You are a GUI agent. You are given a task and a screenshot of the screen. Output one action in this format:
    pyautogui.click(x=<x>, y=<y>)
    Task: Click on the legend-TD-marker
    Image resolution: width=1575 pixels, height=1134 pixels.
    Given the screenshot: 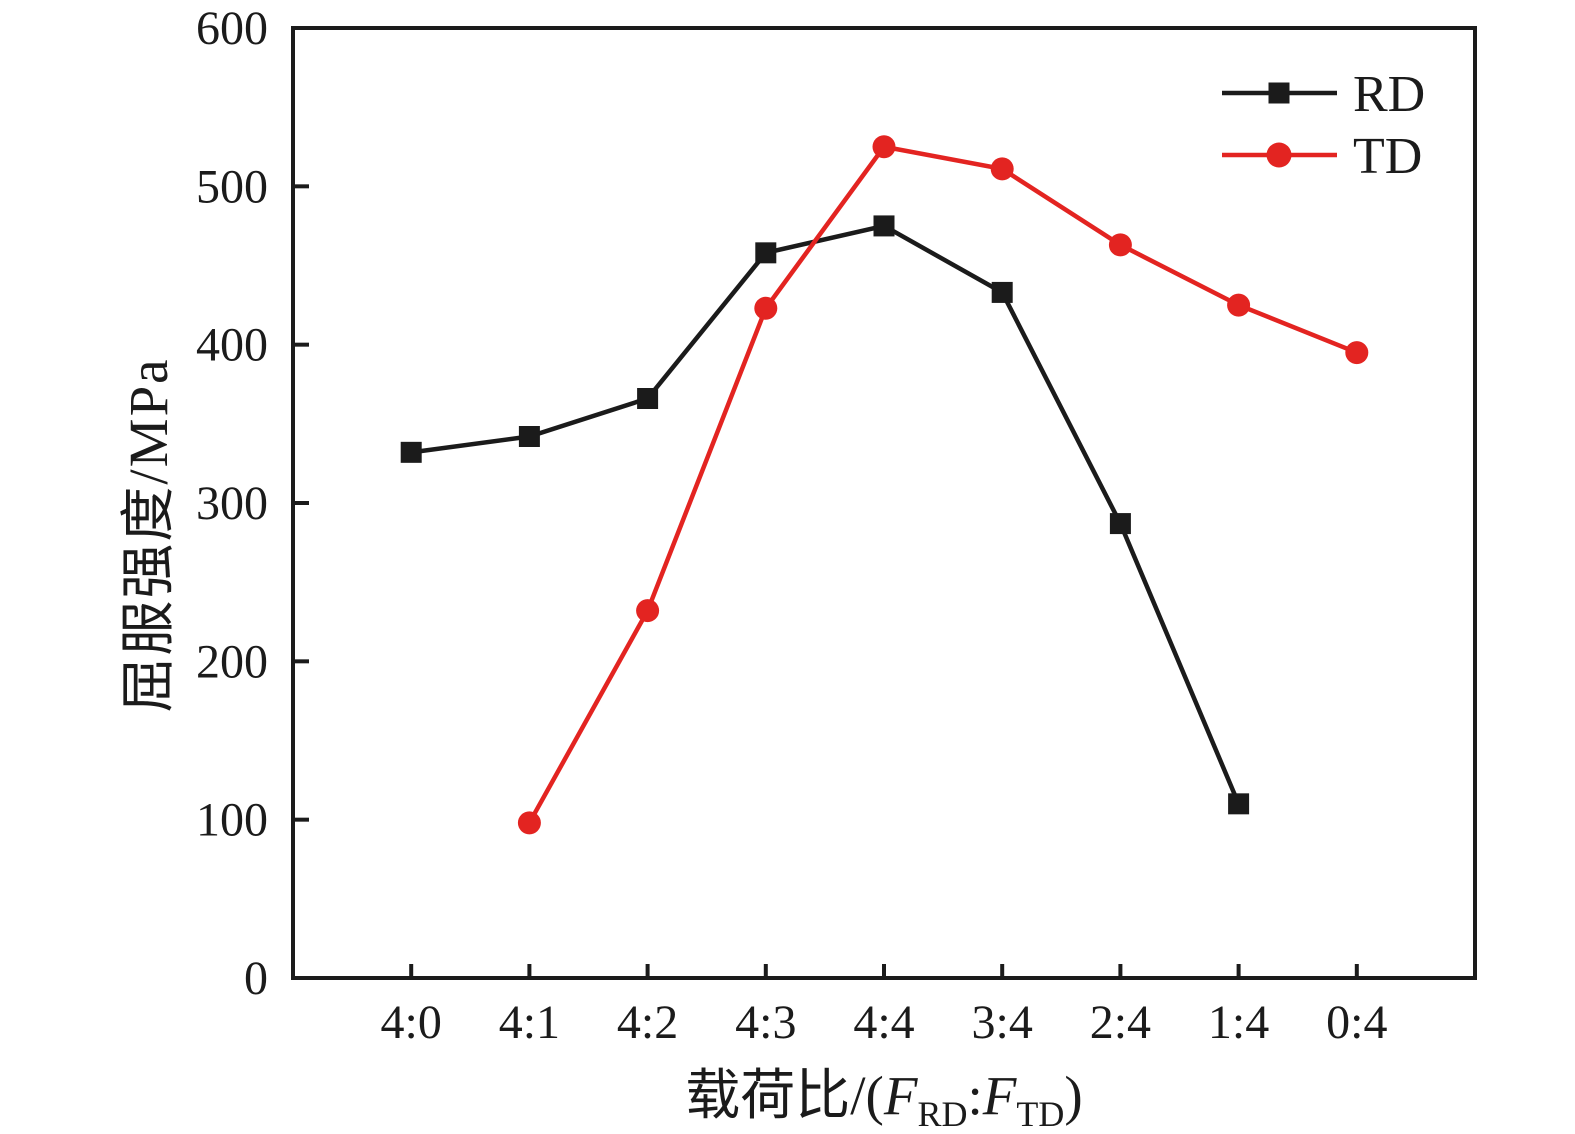 What is the action you would take?
    pyautogui.click(x=1279, y=155)
    